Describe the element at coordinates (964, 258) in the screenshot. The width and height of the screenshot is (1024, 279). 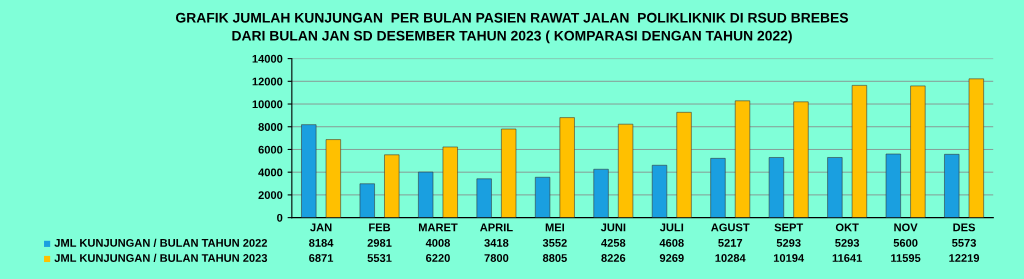
I see `data-label: 12219` at that location.